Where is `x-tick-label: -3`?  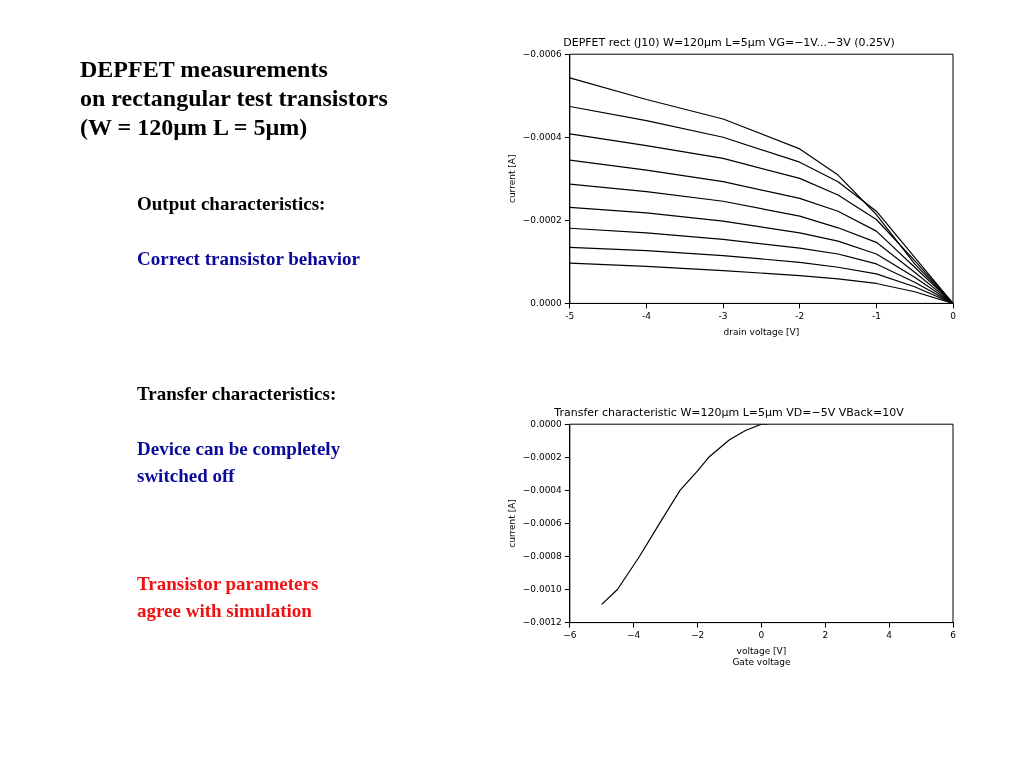 x-tick-label: -3 is located at coordinates (723, 316).